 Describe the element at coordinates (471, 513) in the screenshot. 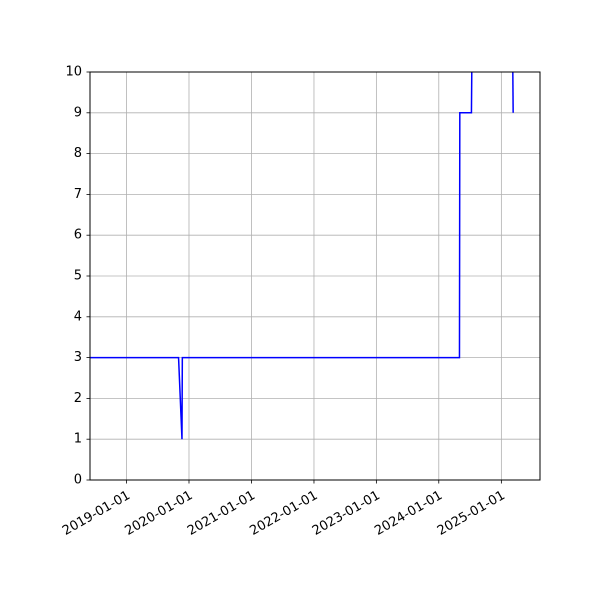

I see `x-tick-label: 2025-01-01` at that location.